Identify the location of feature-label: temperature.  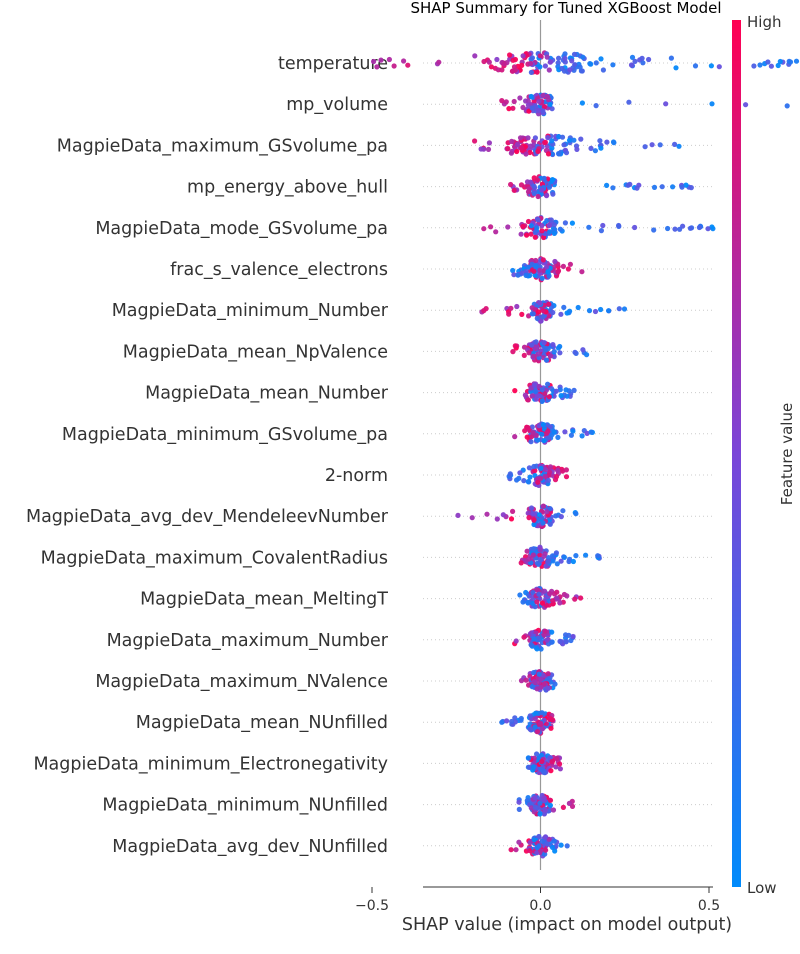
(333, 64).